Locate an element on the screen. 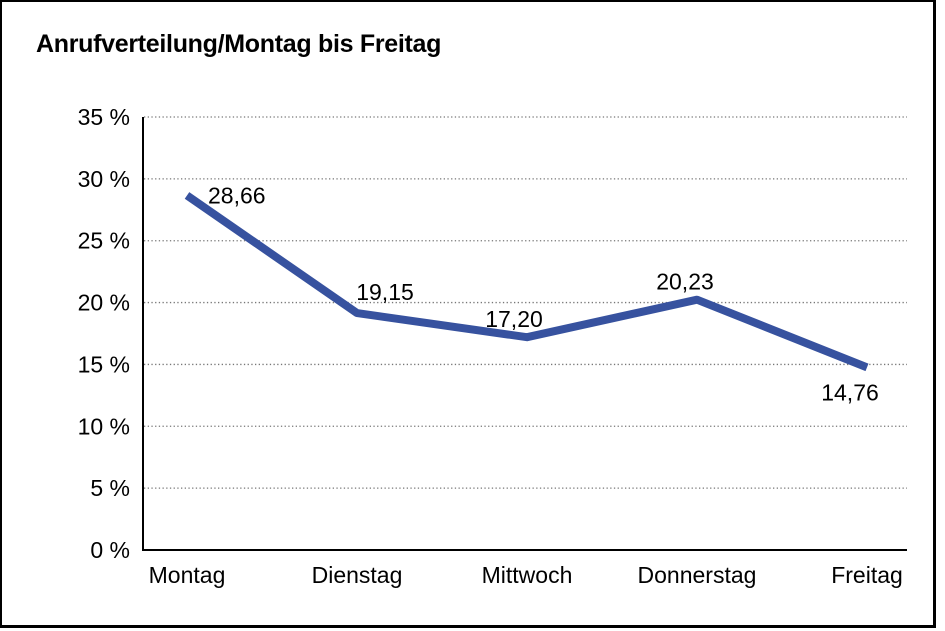 Image resolution: width=945 pixels, height=631 pixels. y-axis-tick-label: 10 % is located at coordinates (104, 426).